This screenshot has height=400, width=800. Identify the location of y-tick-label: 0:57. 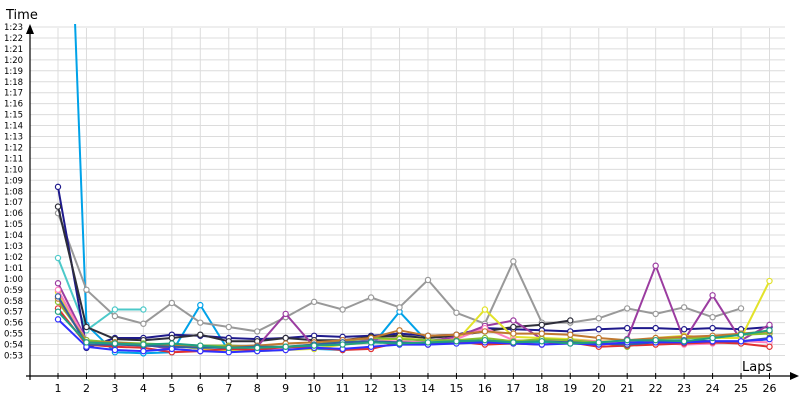
(13, 313).